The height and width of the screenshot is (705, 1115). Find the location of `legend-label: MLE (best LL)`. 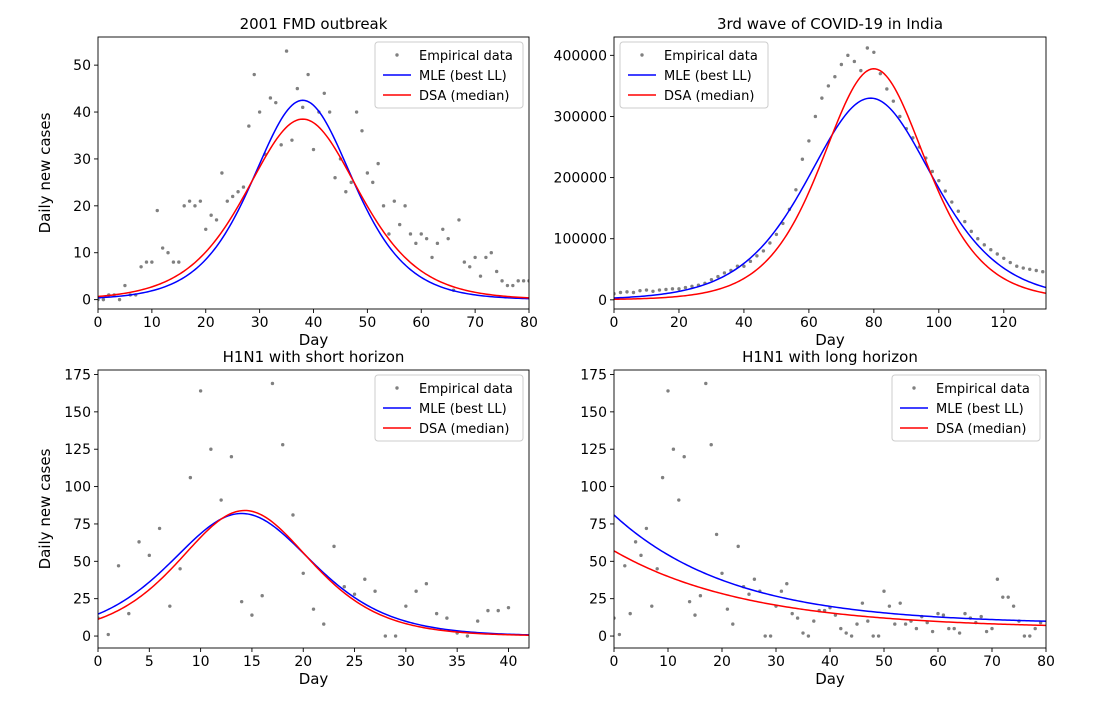

legend-label: MLE (best LL) is located at coordinates (708, 76).